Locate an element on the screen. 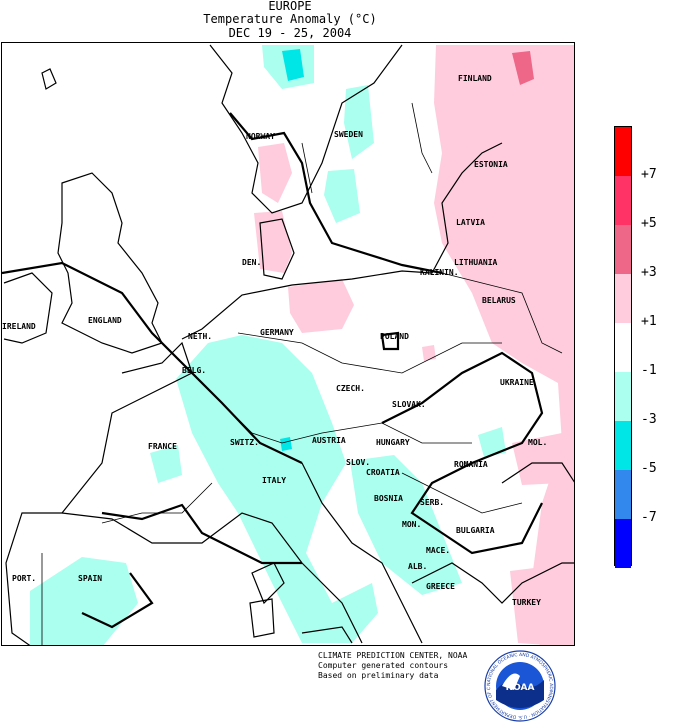  coast-france-iberia-west is located at coordinates (99, 493).